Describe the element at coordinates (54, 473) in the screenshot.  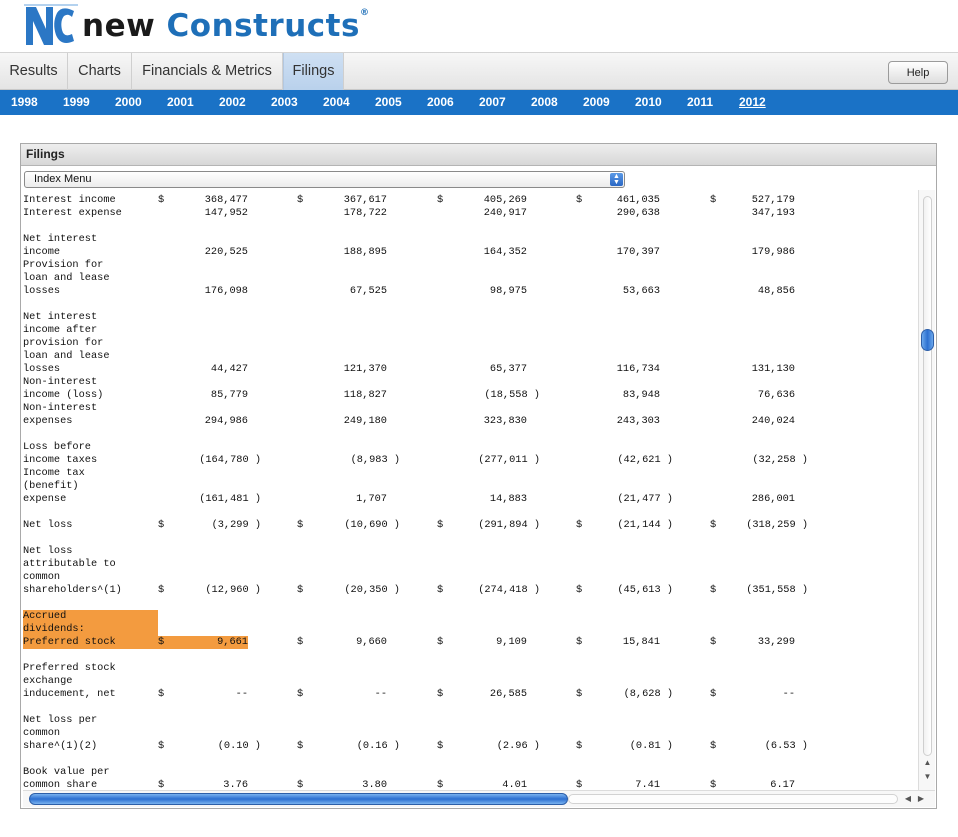
I see `row-label: Income tax` at that location.